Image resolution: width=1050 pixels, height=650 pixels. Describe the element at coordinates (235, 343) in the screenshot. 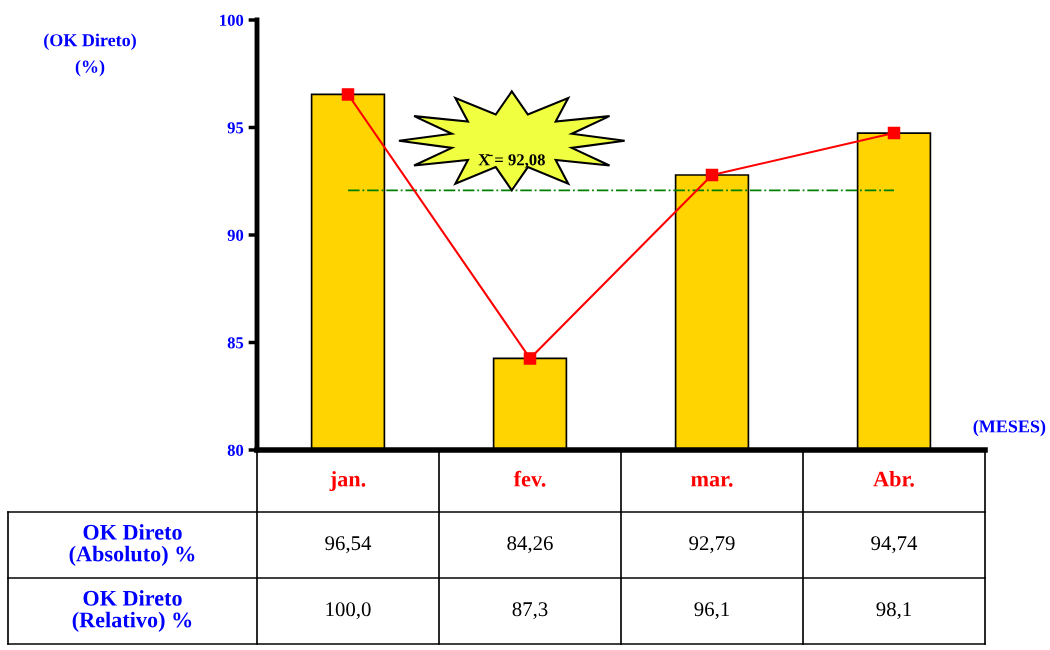

I see `y-tick-label: 85` at that location.